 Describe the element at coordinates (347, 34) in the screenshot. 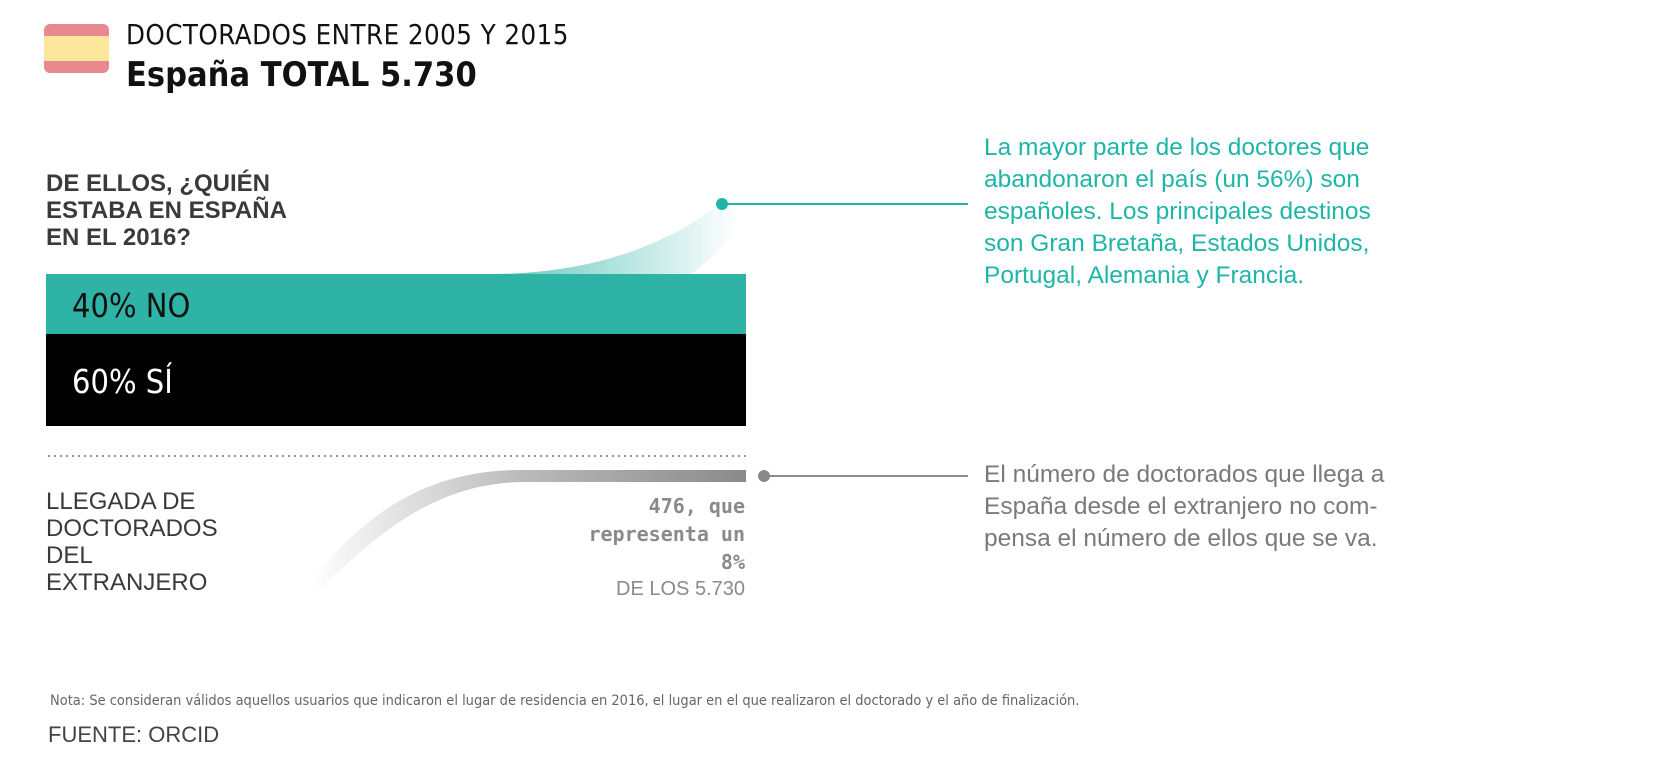

I see `chart-title: DOCTORADOS ENTRE 2005 Y 2015` at that location.